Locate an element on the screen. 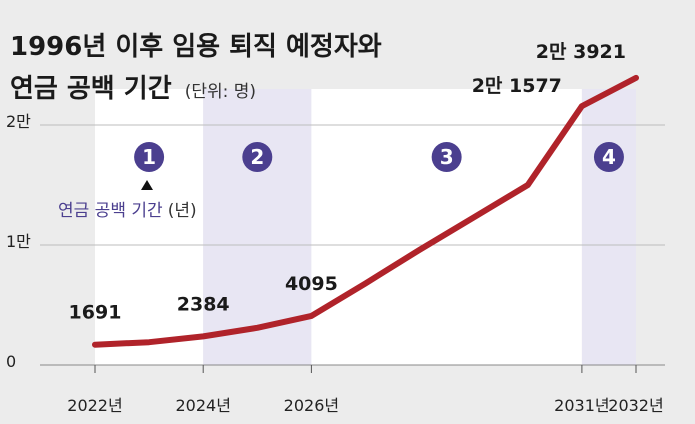 This screenshot has height=424, width=695. annotation-arrow-icon is located at coordinates (147, 185).